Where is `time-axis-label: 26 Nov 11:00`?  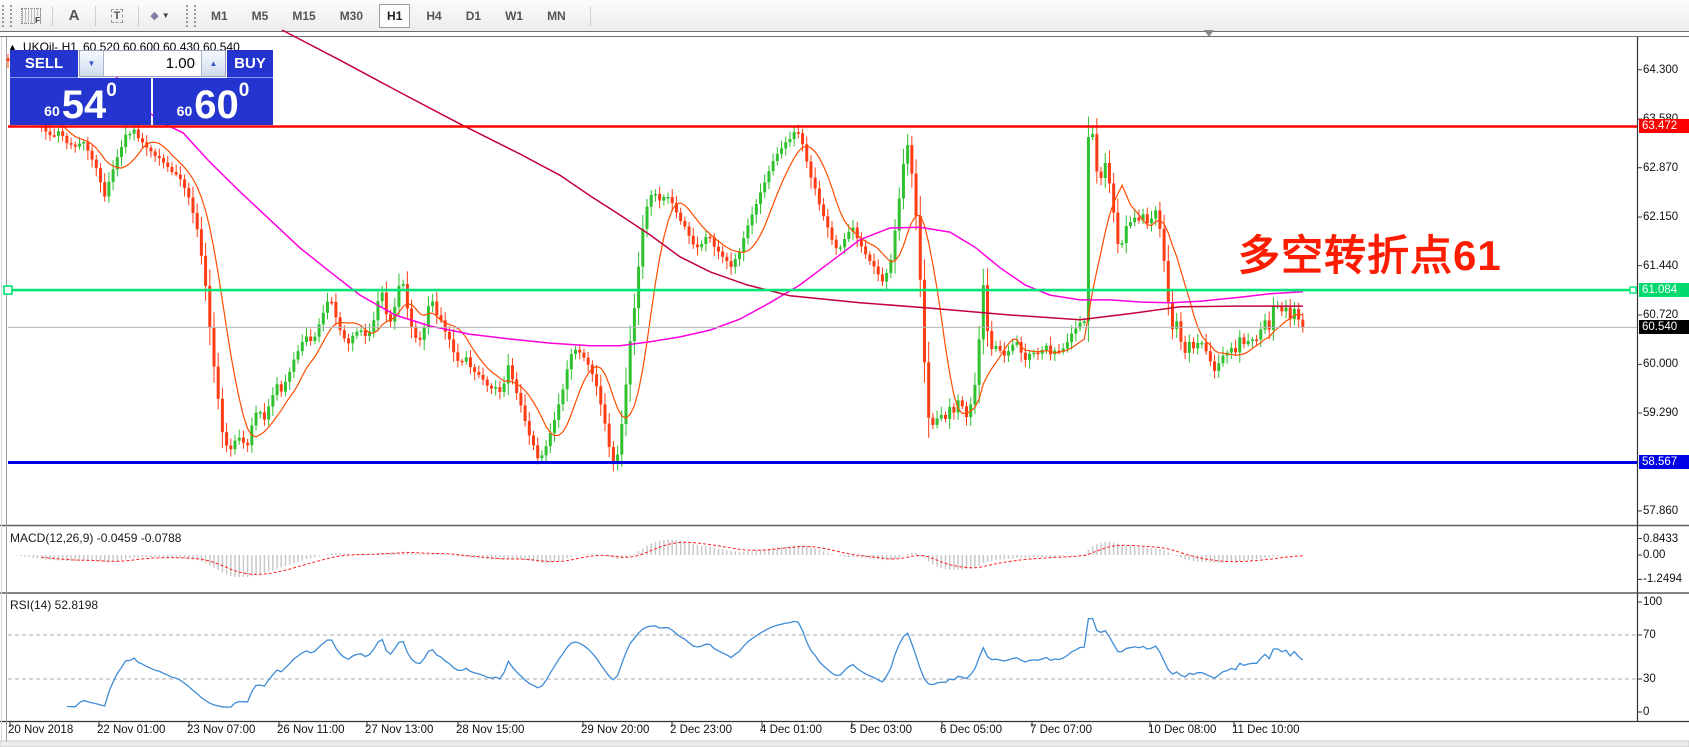
time-axis-label: 26 Nov 11:00 is located at coordinates (311, 730).